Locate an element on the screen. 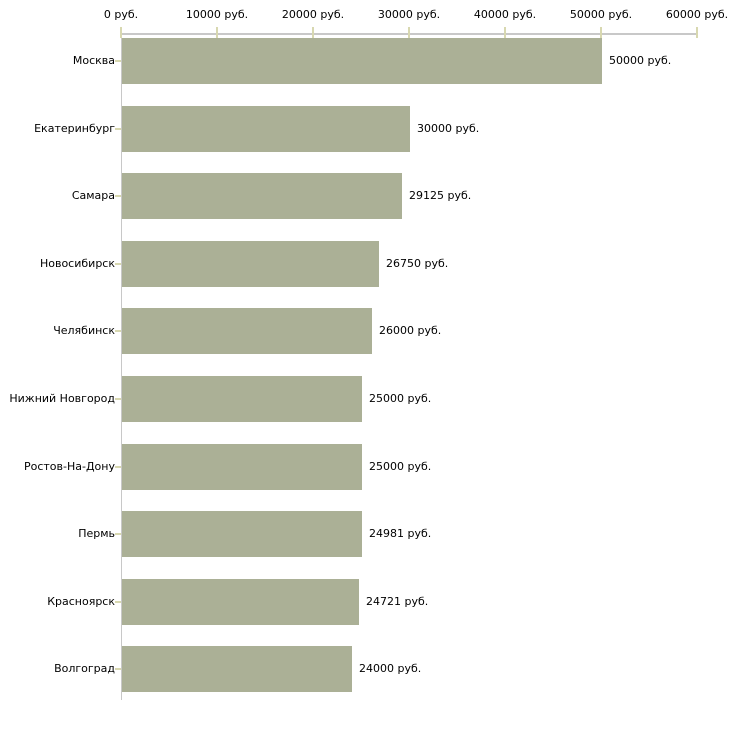 This screenshot has width=730, height=730. x-axis-tick-label: 10000 руб. is located at coordinates (217, 14).